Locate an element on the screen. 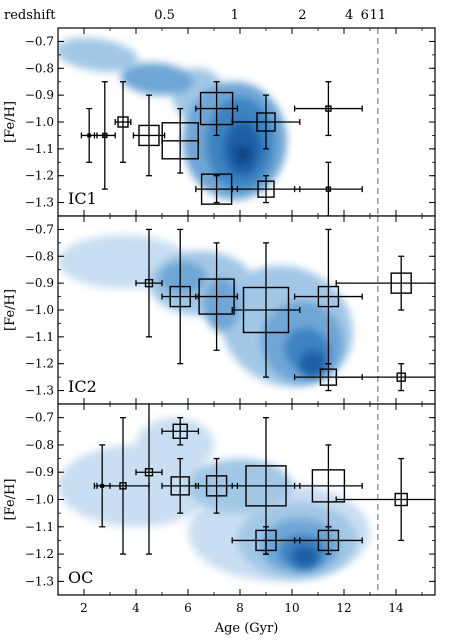 The width and height of the screenshot is (458, 641). panel-label: IC2 is located at coordinates (82, 386).